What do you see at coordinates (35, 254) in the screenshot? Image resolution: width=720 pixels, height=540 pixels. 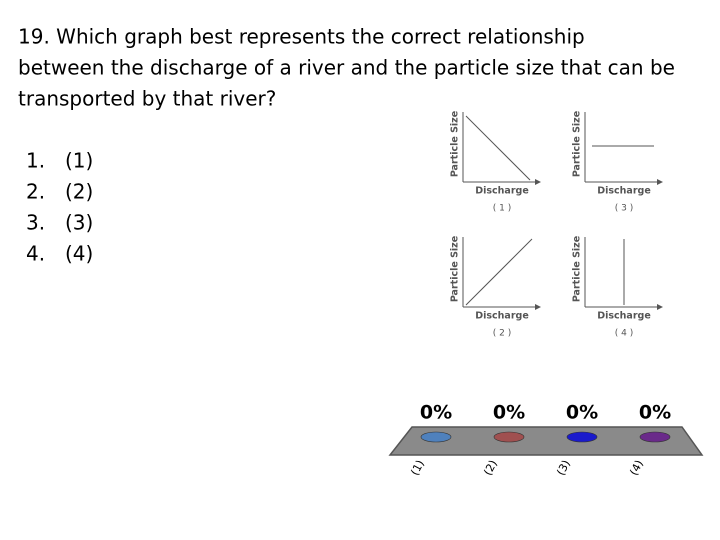 I see `option-number: 4.` at bounding box center [35, 254].